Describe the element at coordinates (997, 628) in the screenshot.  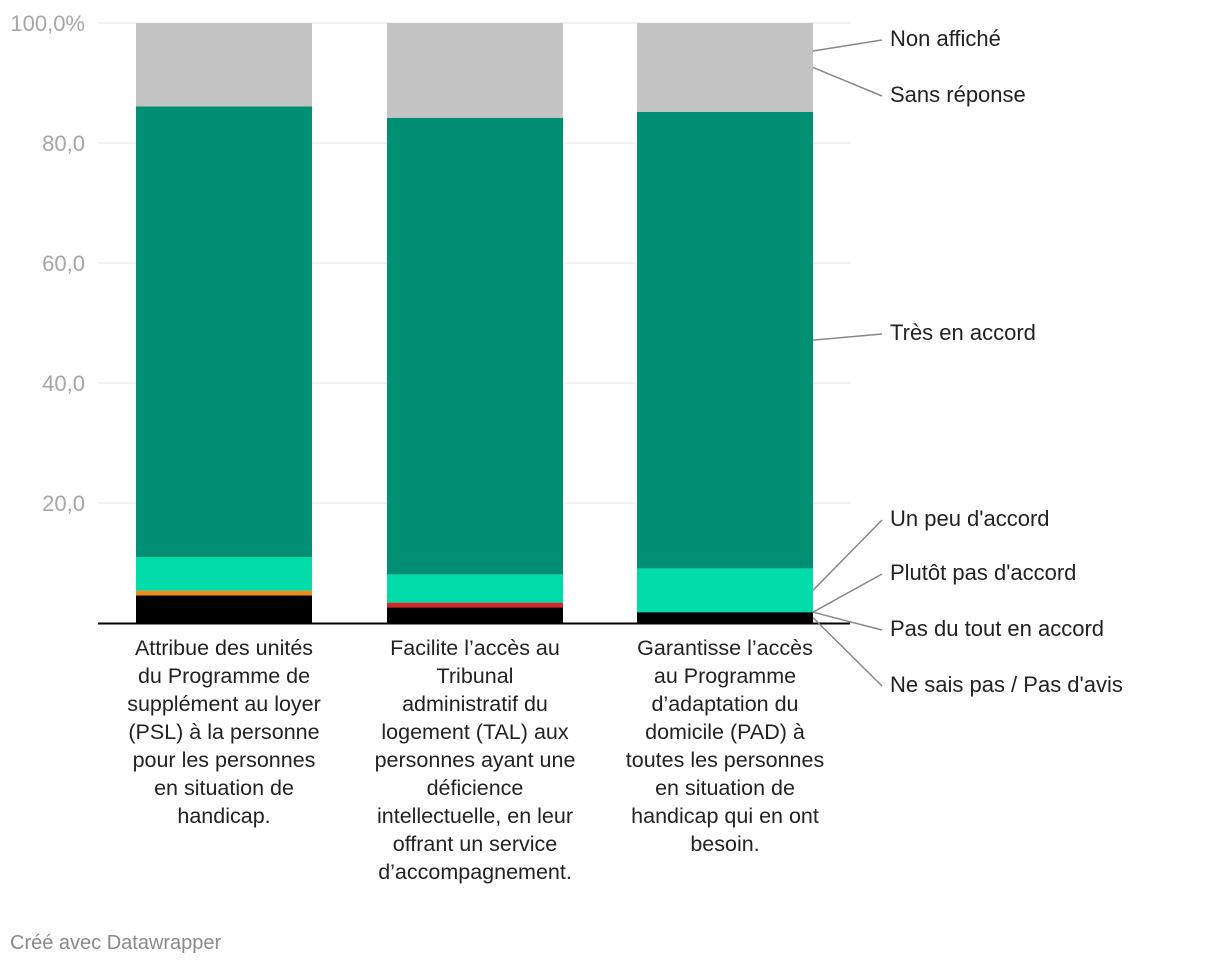
I see `legend-label-pas-du-tout-en-accord: Pas du tout en accord` at that location.